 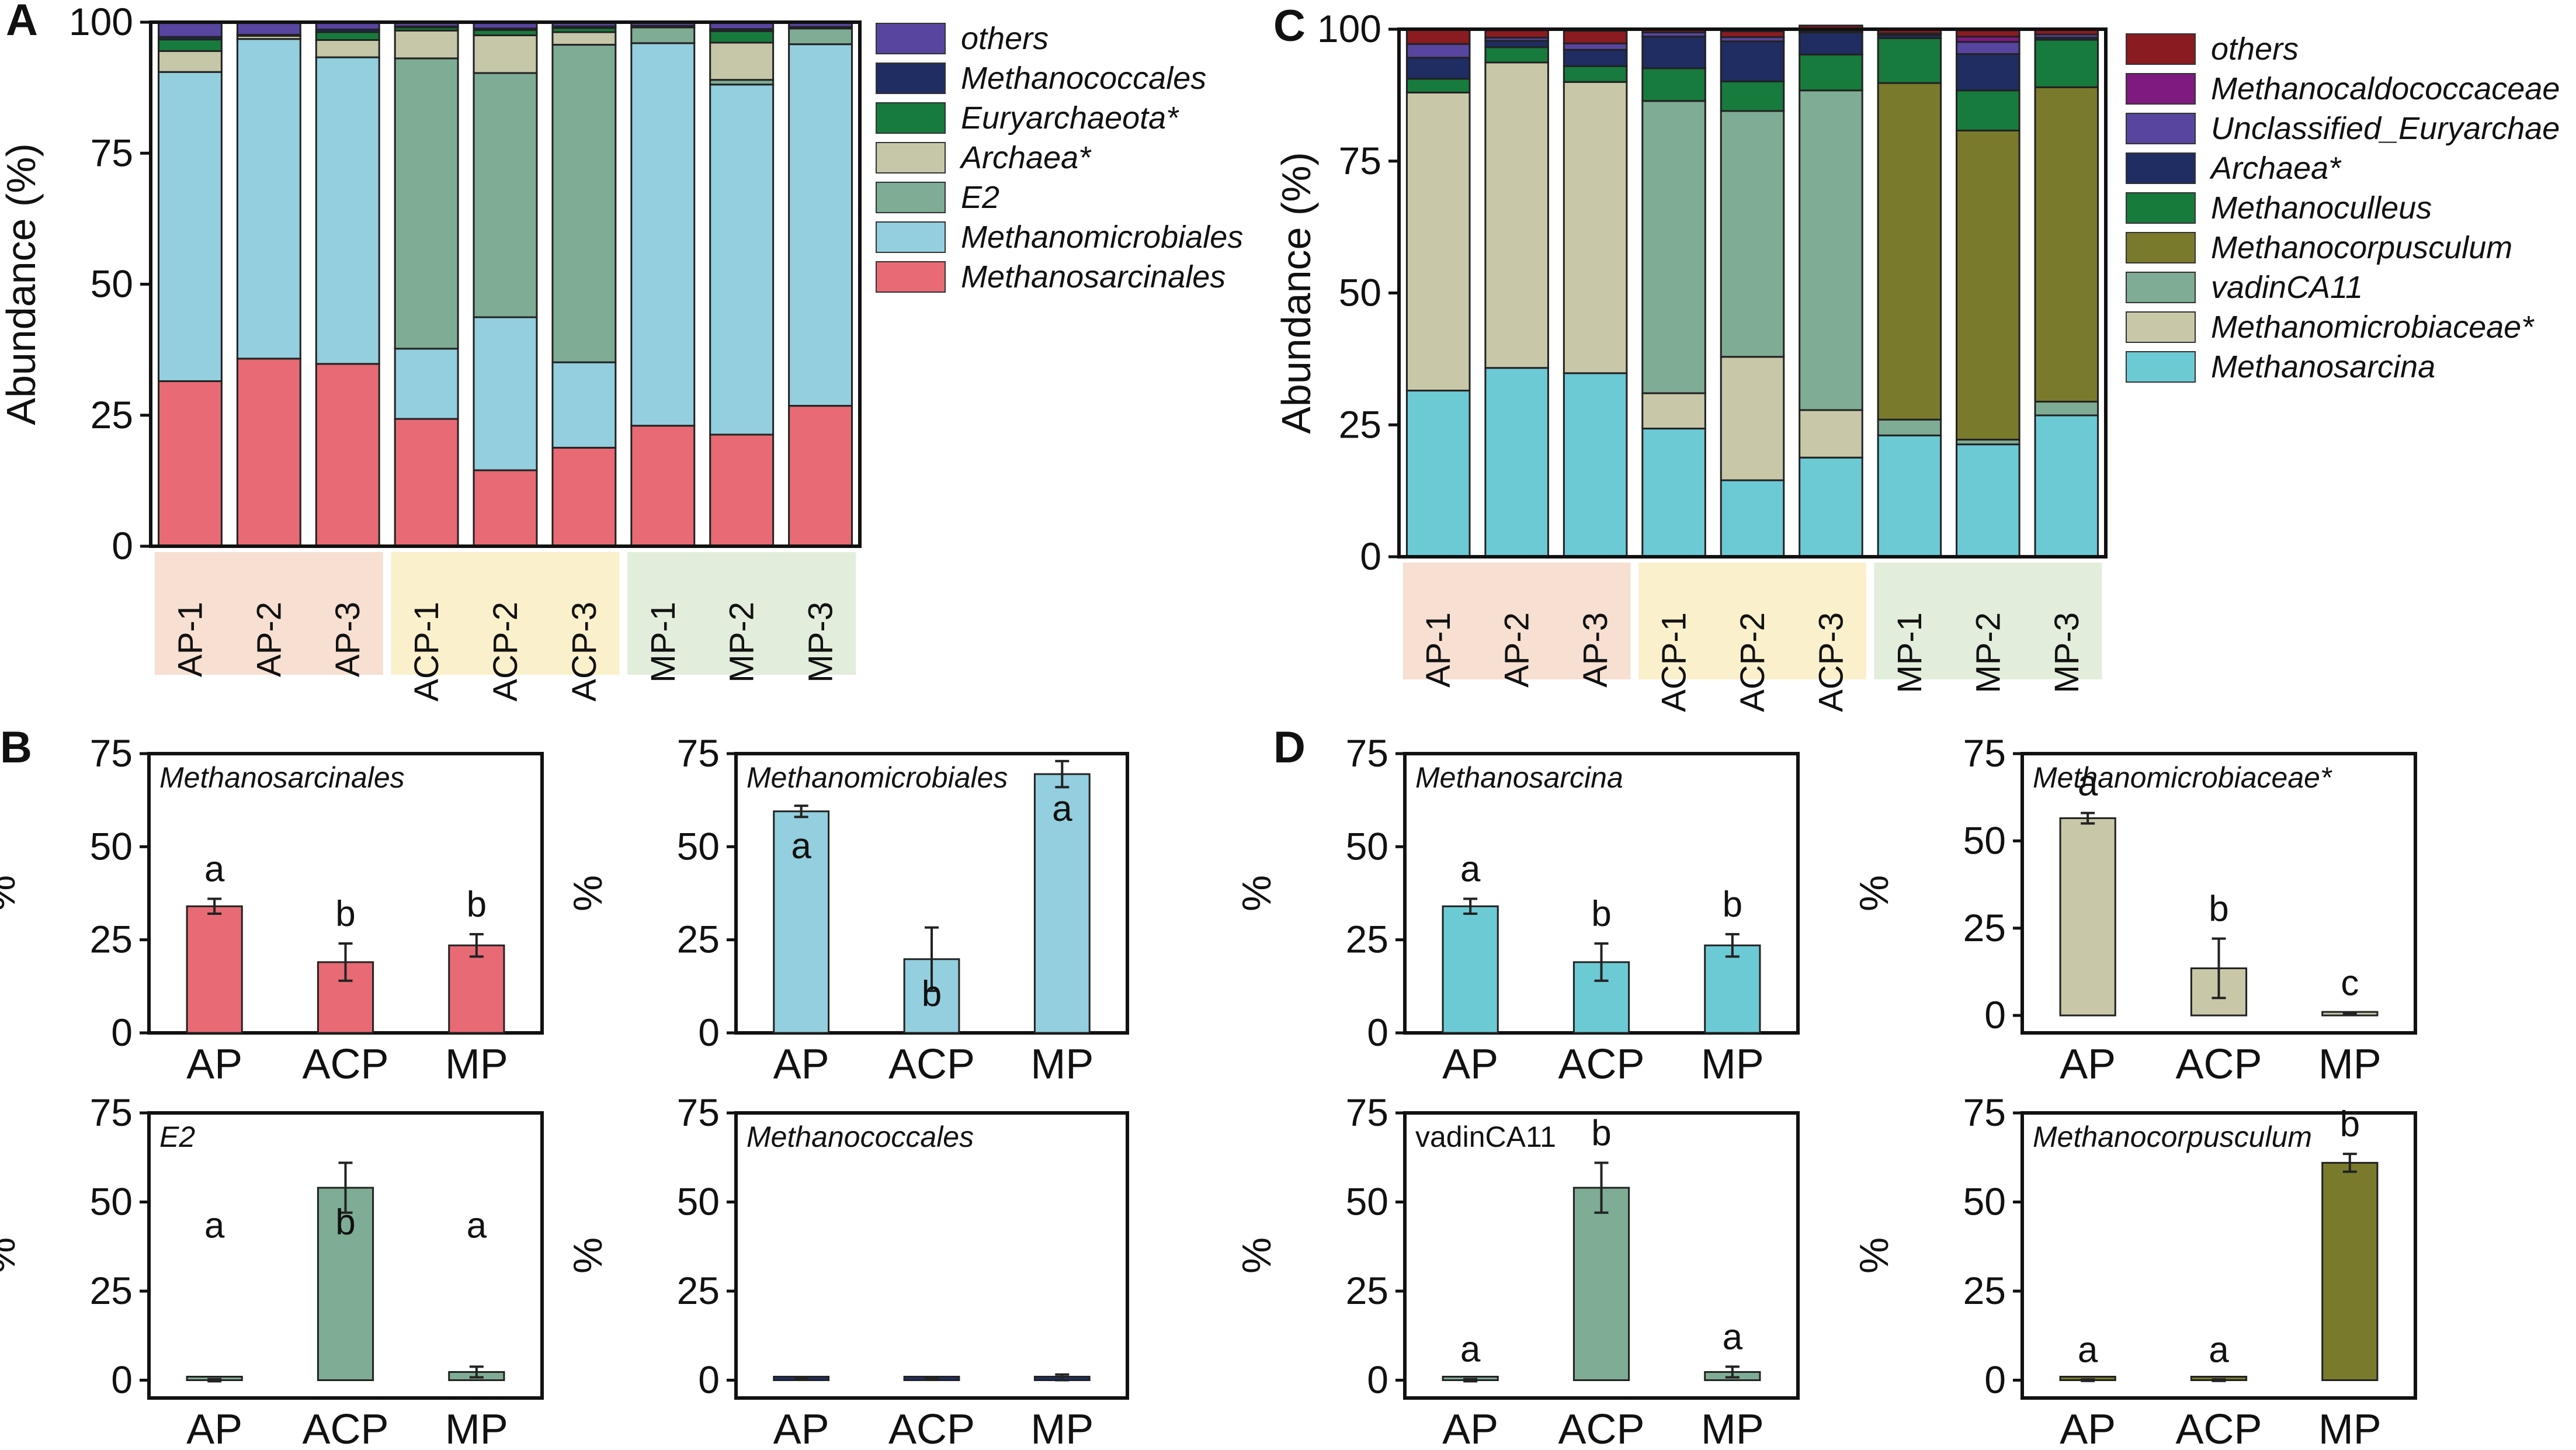 What do you see at coordinates (1296, 293) in the screenshot?
I see `y-axis-label: Abundance (%)` at bounding box center [1296, 293].